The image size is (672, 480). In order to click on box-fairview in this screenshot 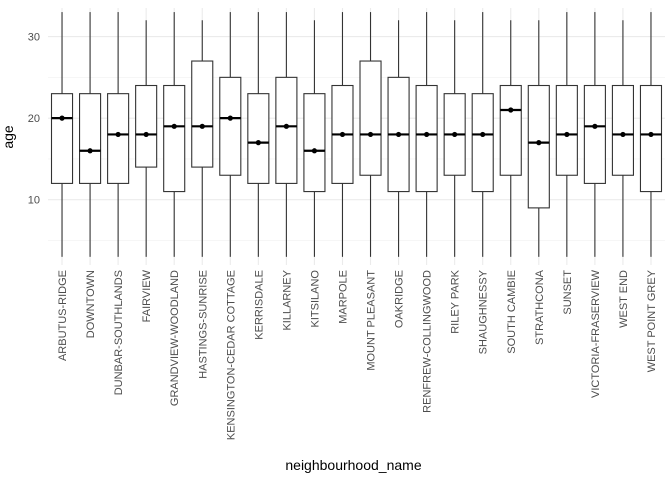, I will do `click(146, 138)`.